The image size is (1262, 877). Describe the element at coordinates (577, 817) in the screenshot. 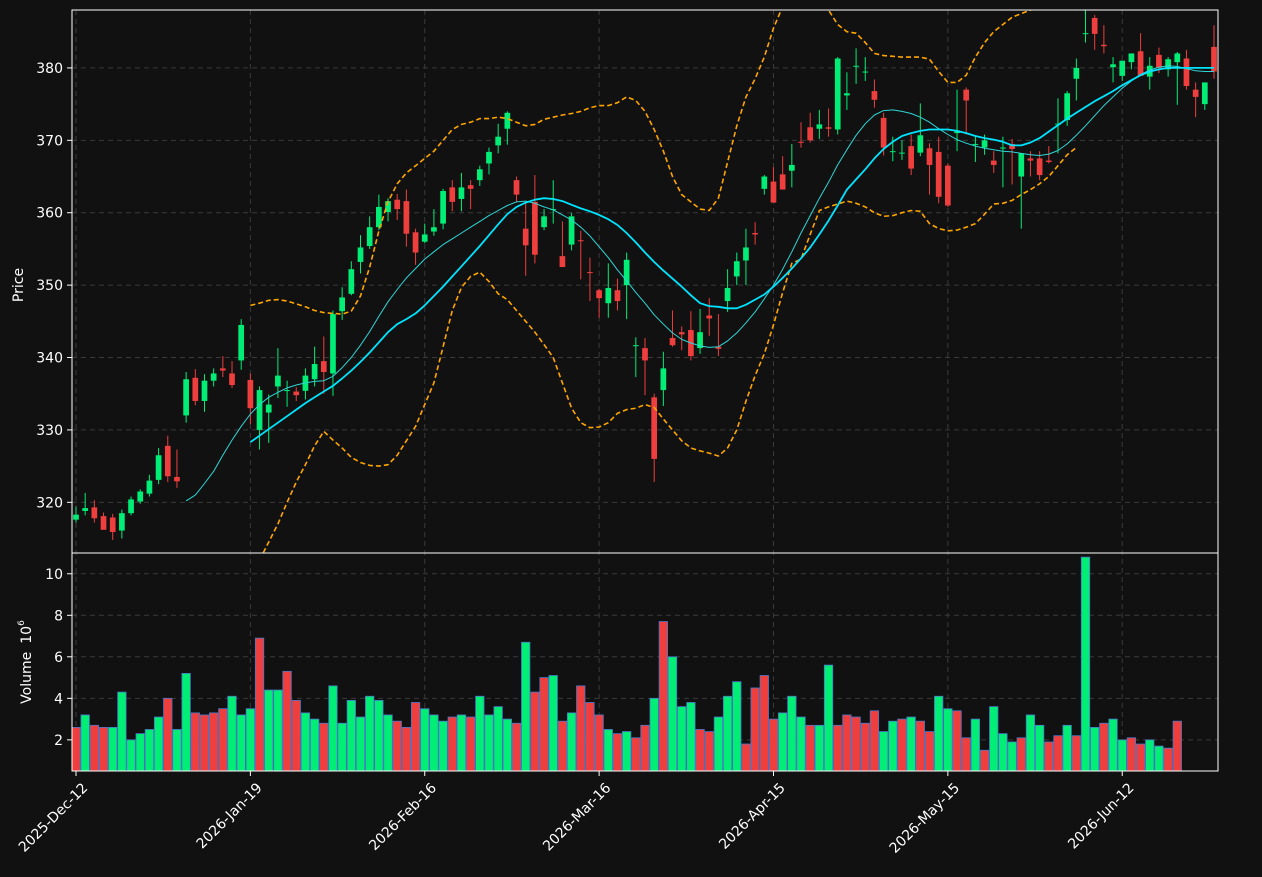

I see `x-tick-label: 2026-Mar-16` at that location.